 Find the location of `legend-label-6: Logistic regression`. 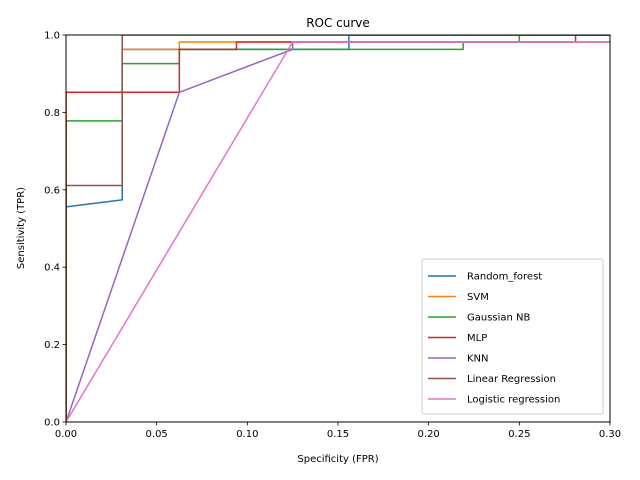

legend-label-6: Logistic regression is located at coordinates (513, 400).